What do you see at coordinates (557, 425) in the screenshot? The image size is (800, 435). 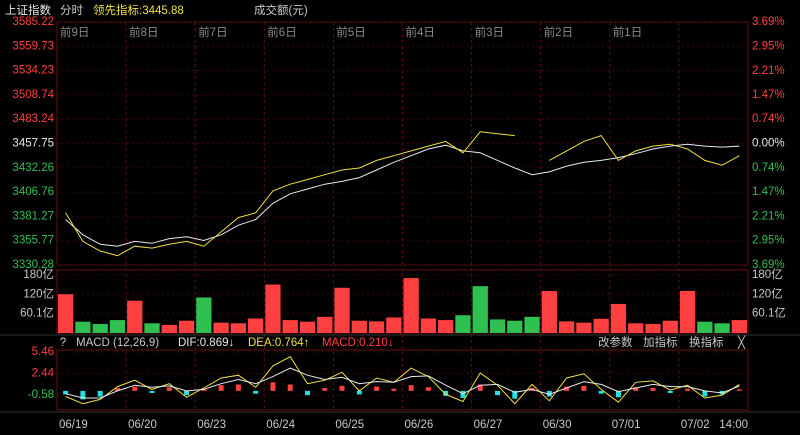 I see `date-label: 06/30` at bounding box center [557, 425].